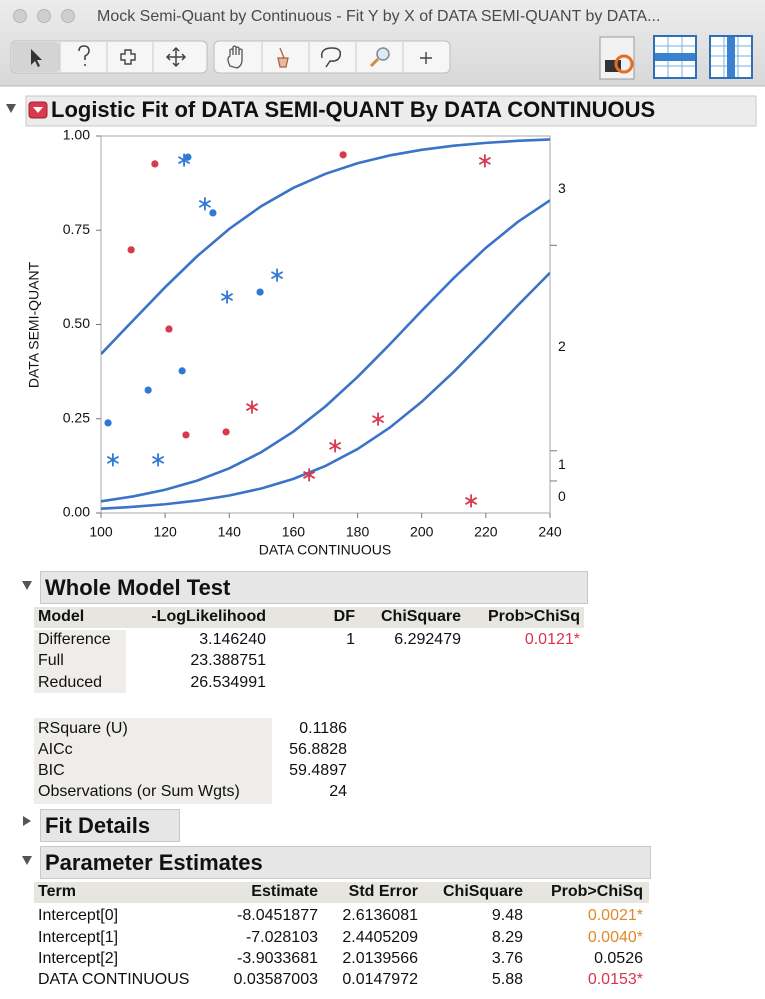 The image size is (765, 999). What do you see at coordinates (615, 937) in the screenshot?
I see `table-cell: 0.0040*` at bounding box center [615, 937].